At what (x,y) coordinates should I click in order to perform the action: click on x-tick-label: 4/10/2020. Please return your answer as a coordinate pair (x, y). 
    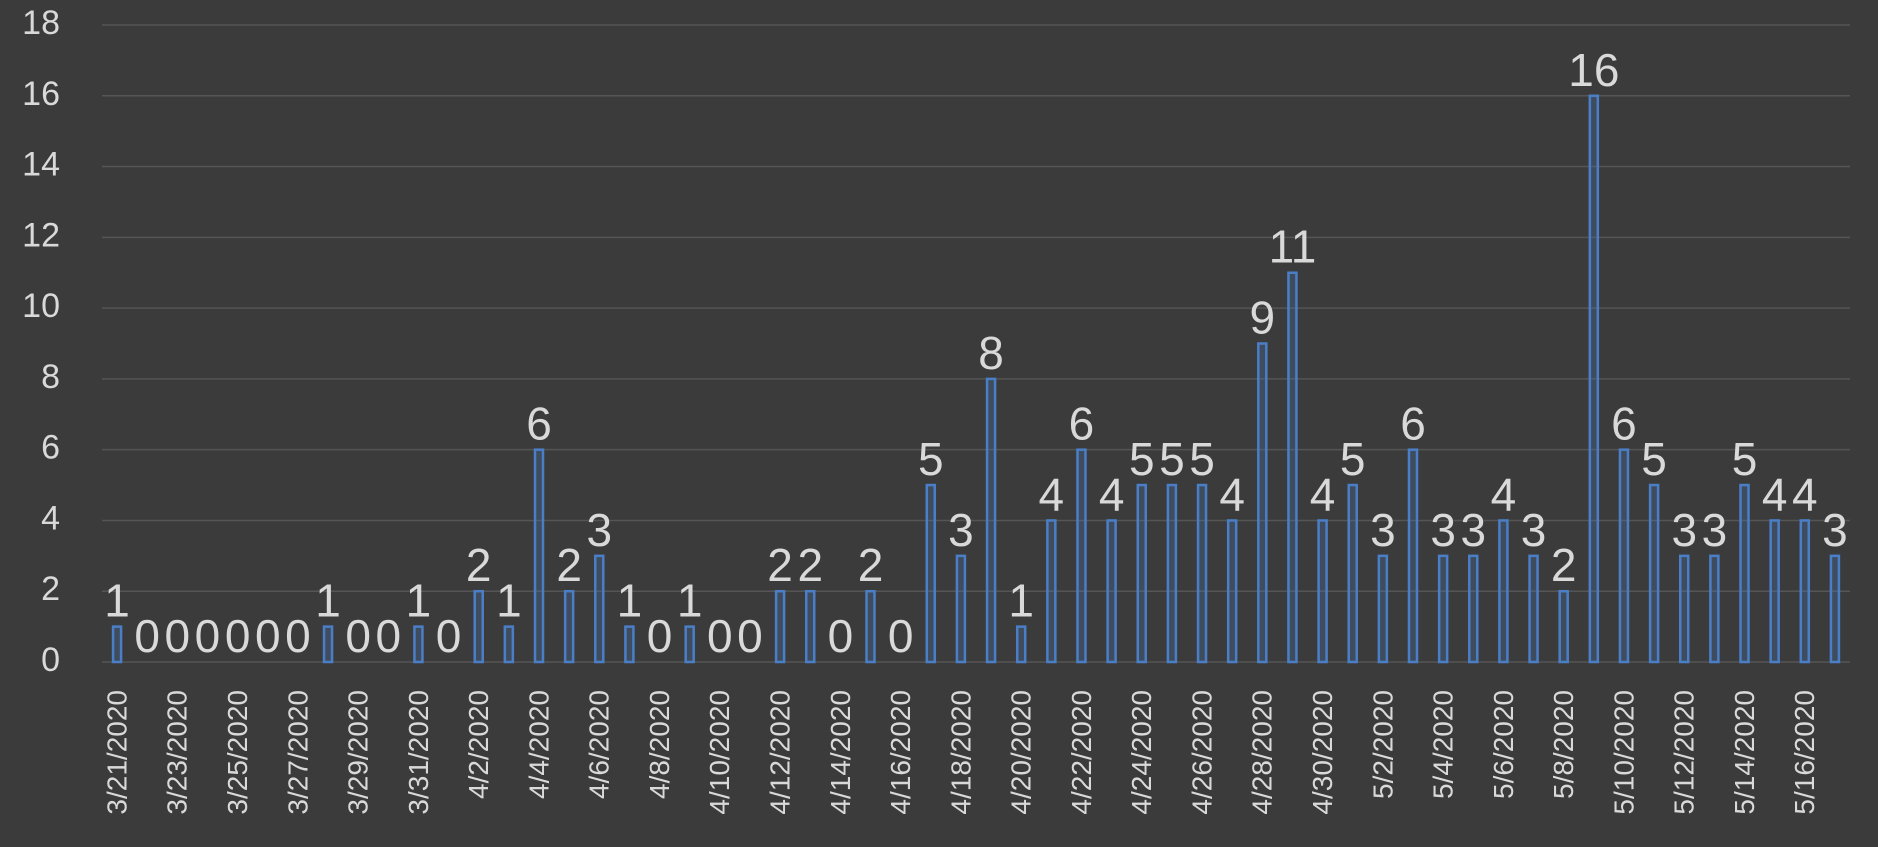
    Looking at the image, I should click on (719, 752).